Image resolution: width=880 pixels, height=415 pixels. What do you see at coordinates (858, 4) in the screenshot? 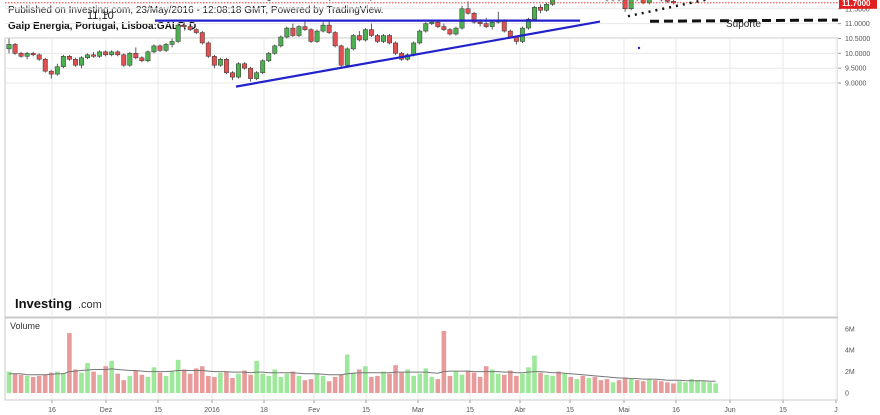
I see `last-price-badge` at bounding box center [858, 4].